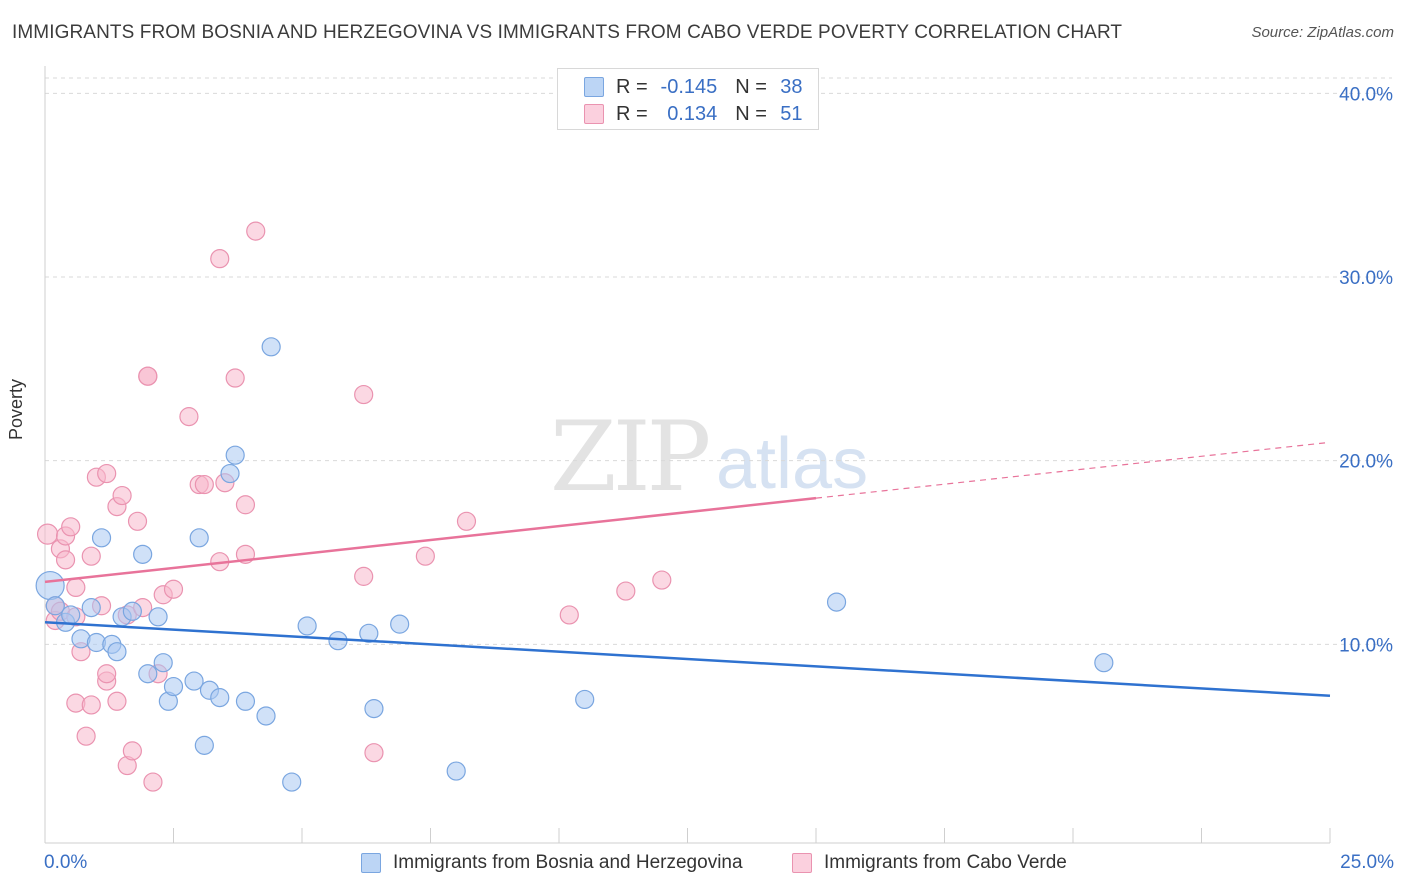 This screenshot has height=892, width=1406. I want to click on bottom-legend-bosnia: Immigrants from Bosnia and Herzegovina, so click(552, 863).